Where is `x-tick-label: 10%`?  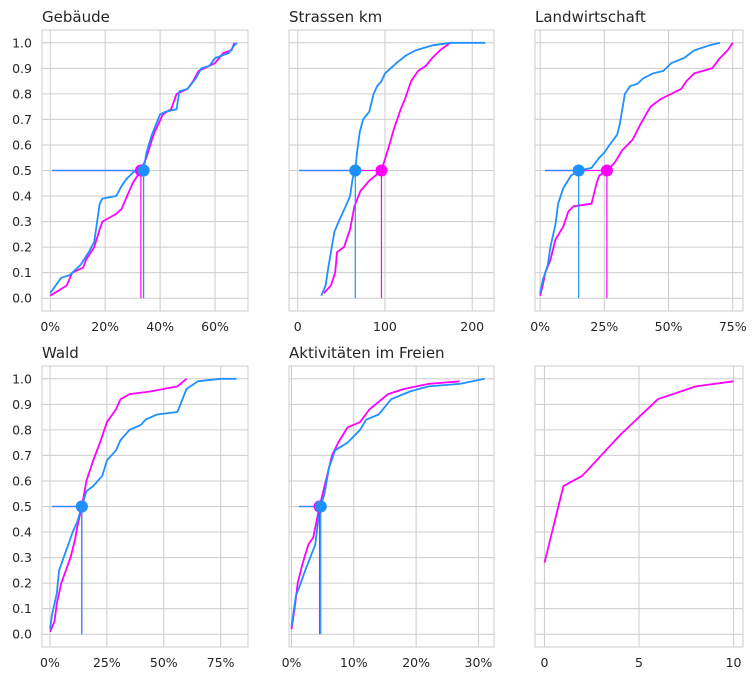 x-tick-label: 10% is located at coordinates (354, 662).